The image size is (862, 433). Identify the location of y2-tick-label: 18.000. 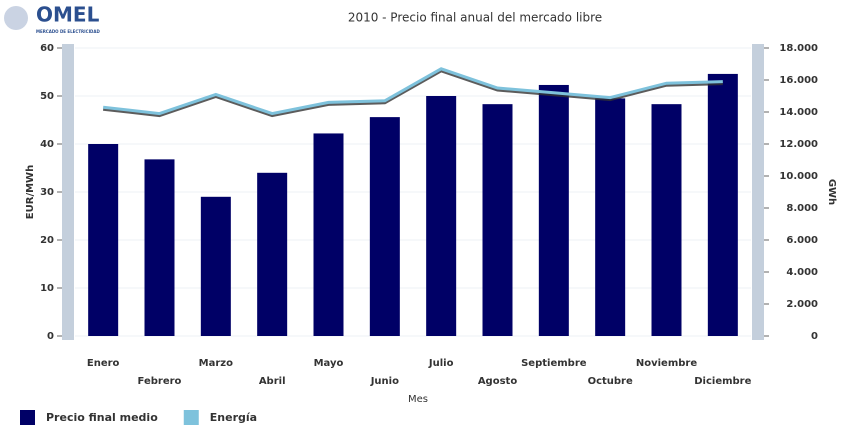
(798, 48).